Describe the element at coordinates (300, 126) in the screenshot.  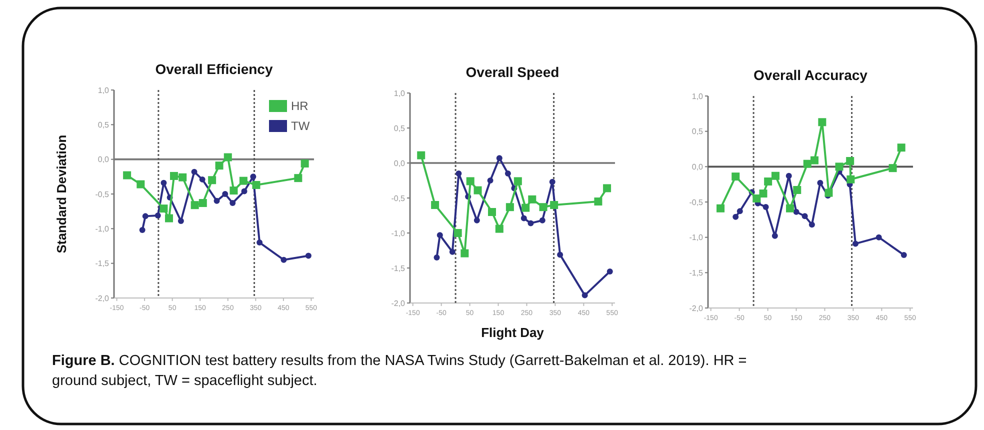
I see `legend-label: TW` at that location.